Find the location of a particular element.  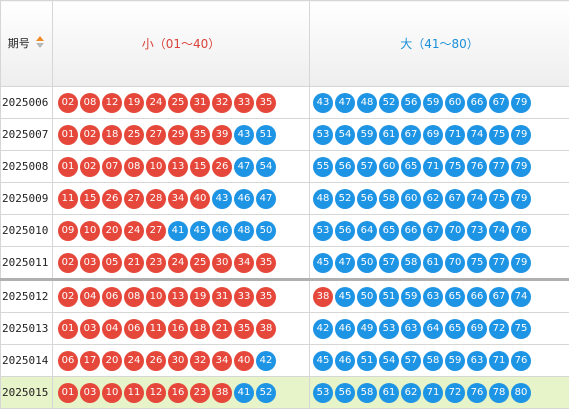

small-number-ball: 38 is located at coordinates (266, 328).